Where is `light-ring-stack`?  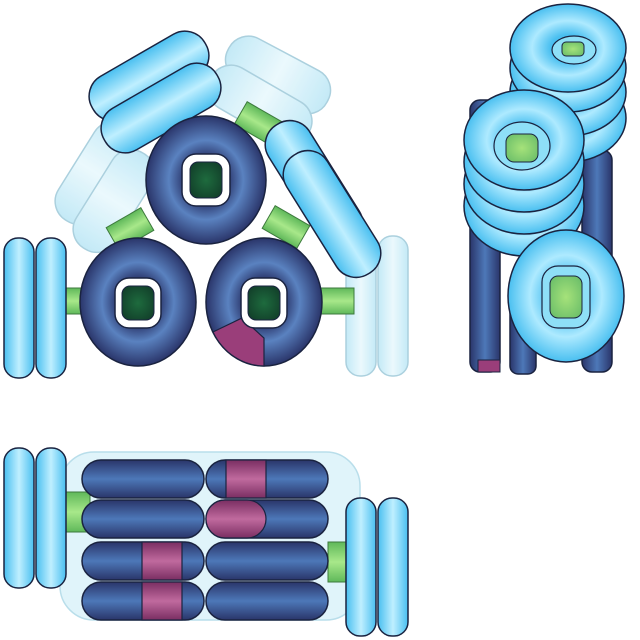 light-ring-stack is located at coordinates (524, 173).